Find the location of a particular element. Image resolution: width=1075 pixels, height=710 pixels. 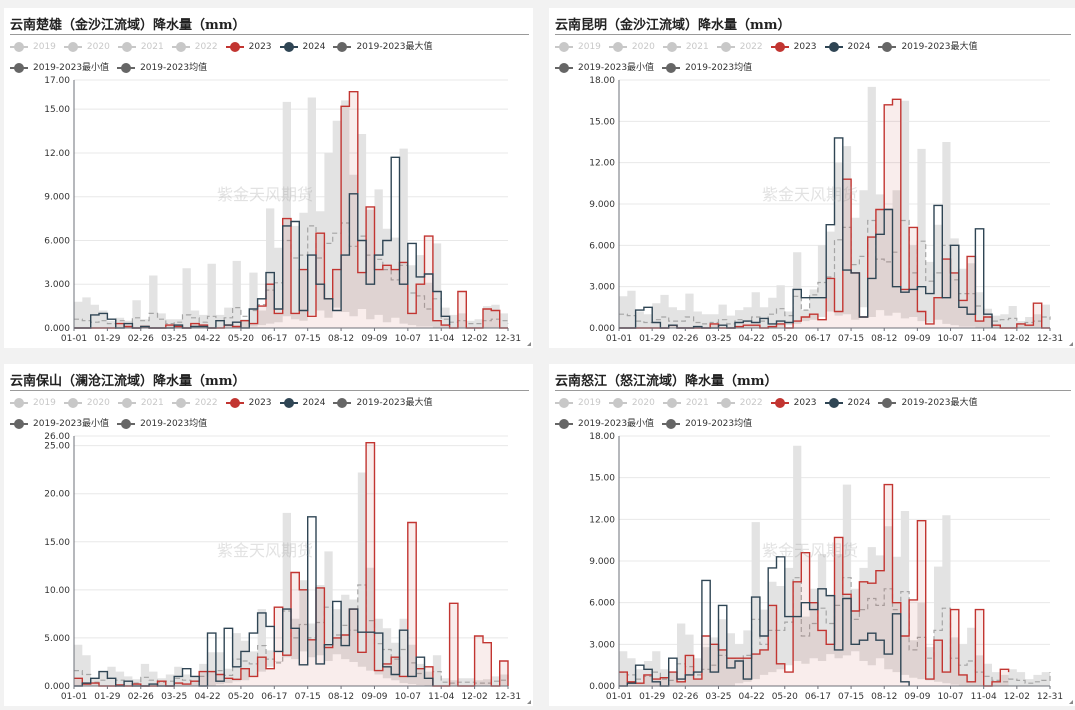

legend-label: 2024 is located at coordinates (314, 47).